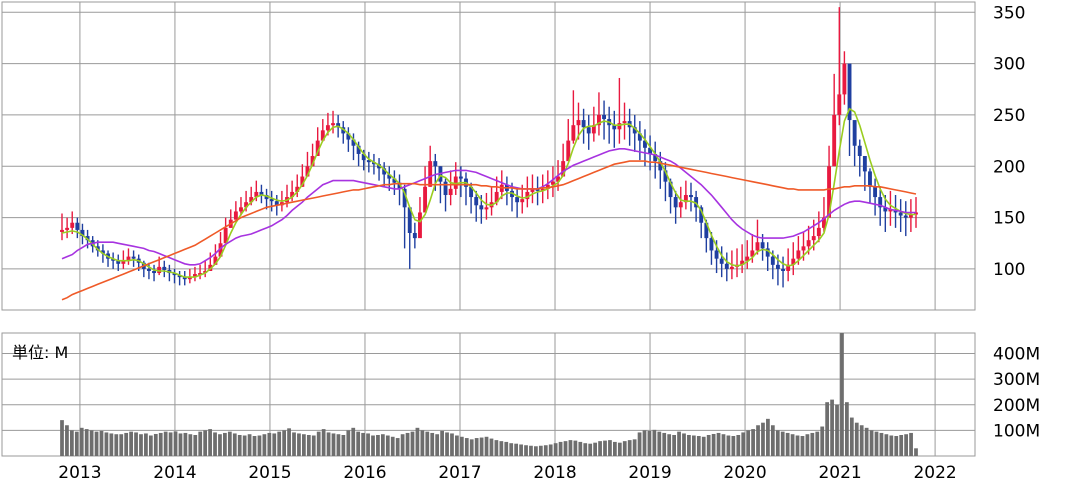 This screenshot has width=1066, height=490. What do you see at coordinates (1009, 116) in the screenshot?
I see `price-y-label-250: 250` at bounding box center [1009, 116].